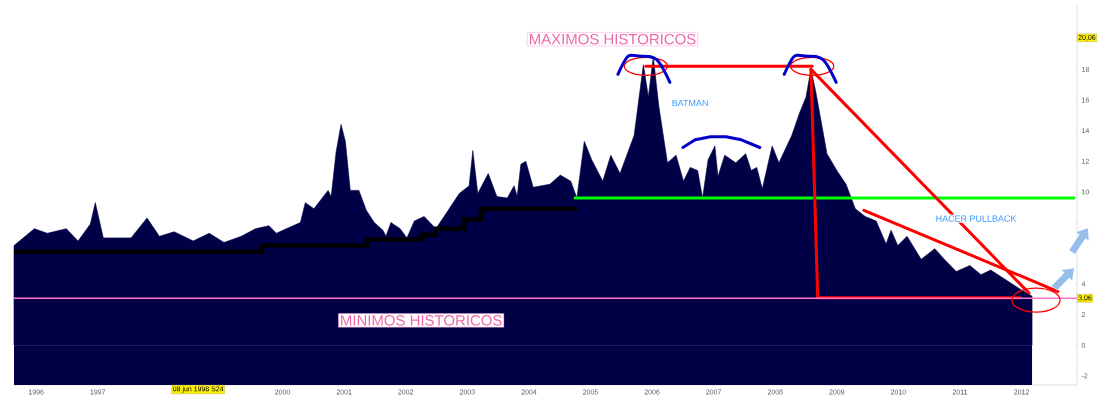 This screenshot has height=401, width=1099. I want to click on annotation: MAXIMOS HISTORICOS, so click(612, 39).